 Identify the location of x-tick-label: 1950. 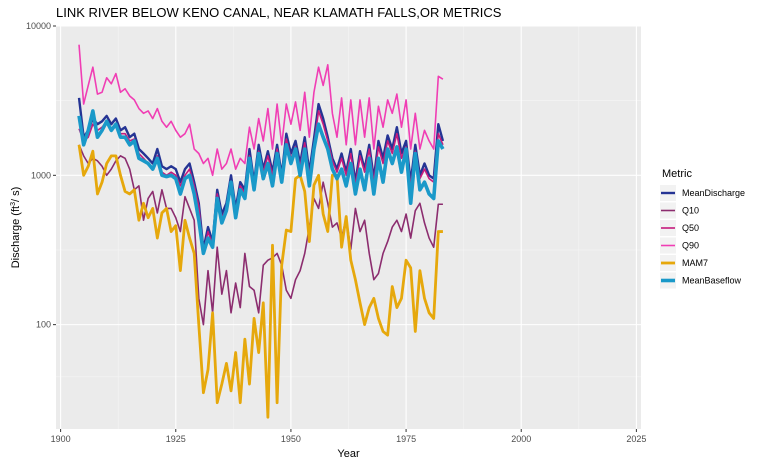
(291, 439).